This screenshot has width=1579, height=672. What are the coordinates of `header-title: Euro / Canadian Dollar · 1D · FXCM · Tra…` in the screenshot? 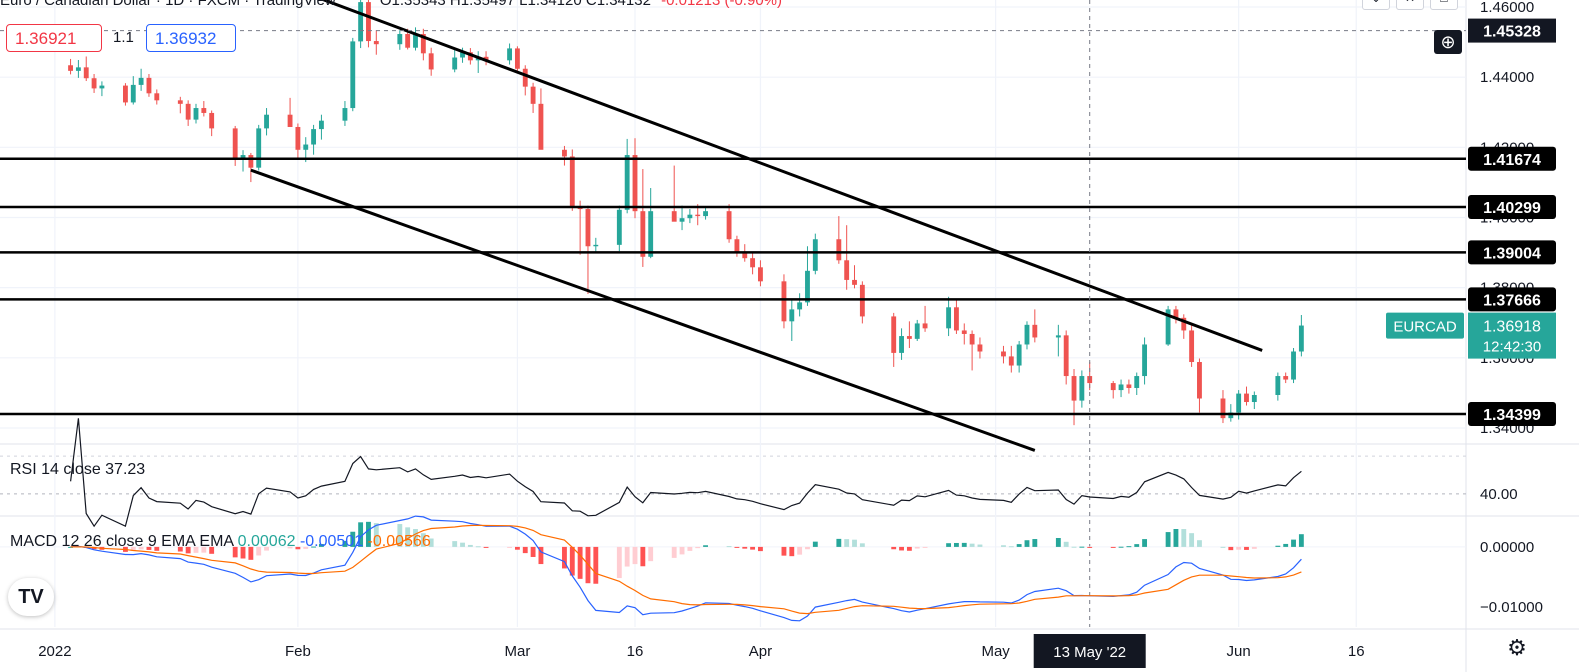 It's located at (168, 4).